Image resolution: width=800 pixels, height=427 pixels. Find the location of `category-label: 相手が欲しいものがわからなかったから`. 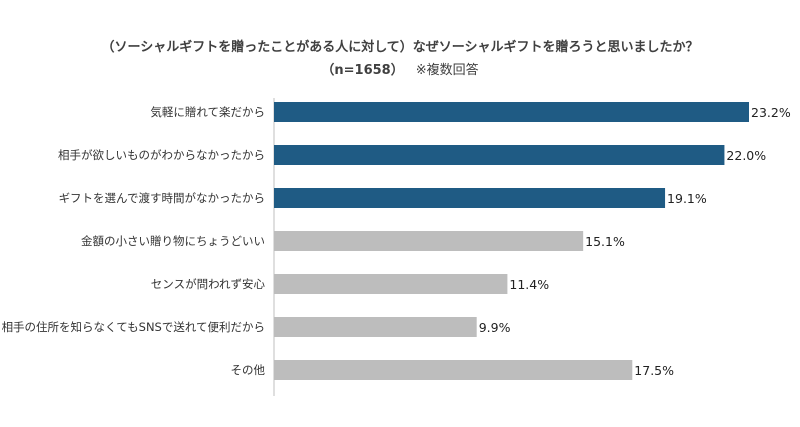

category-label: 相手が欲しいものがわからなかったから is located at coordinates (161, 155).